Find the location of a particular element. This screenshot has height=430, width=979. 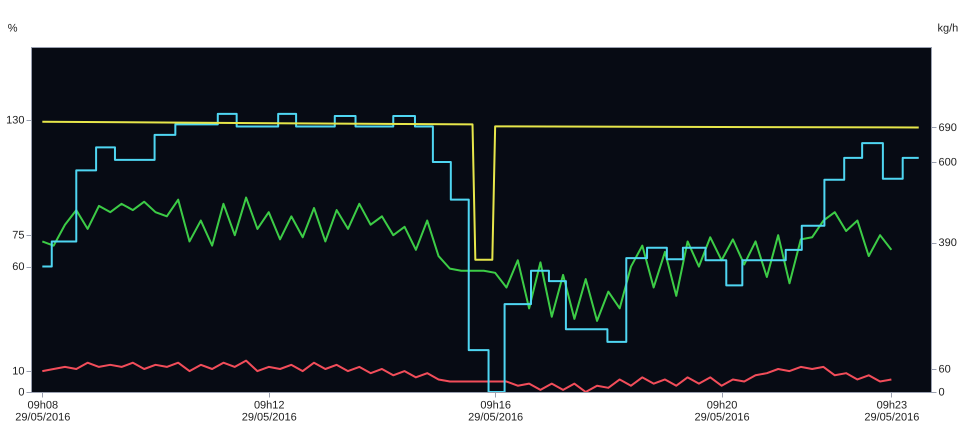

y2-tick-label: 60 is located at coordinates (944, 370).